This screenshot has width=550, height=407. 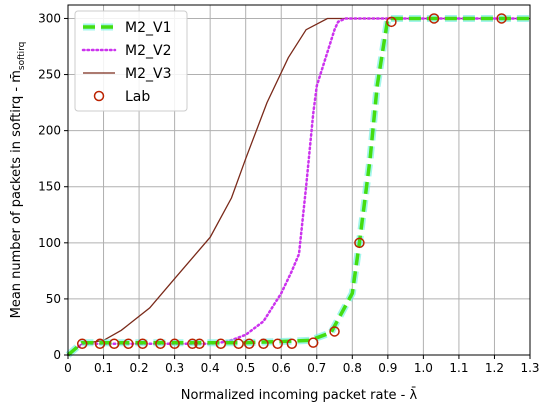 What do you see at coordinates (137, 97) in the screenshot?
I see `legend-label: Lab` at bounding box center [137, 97].